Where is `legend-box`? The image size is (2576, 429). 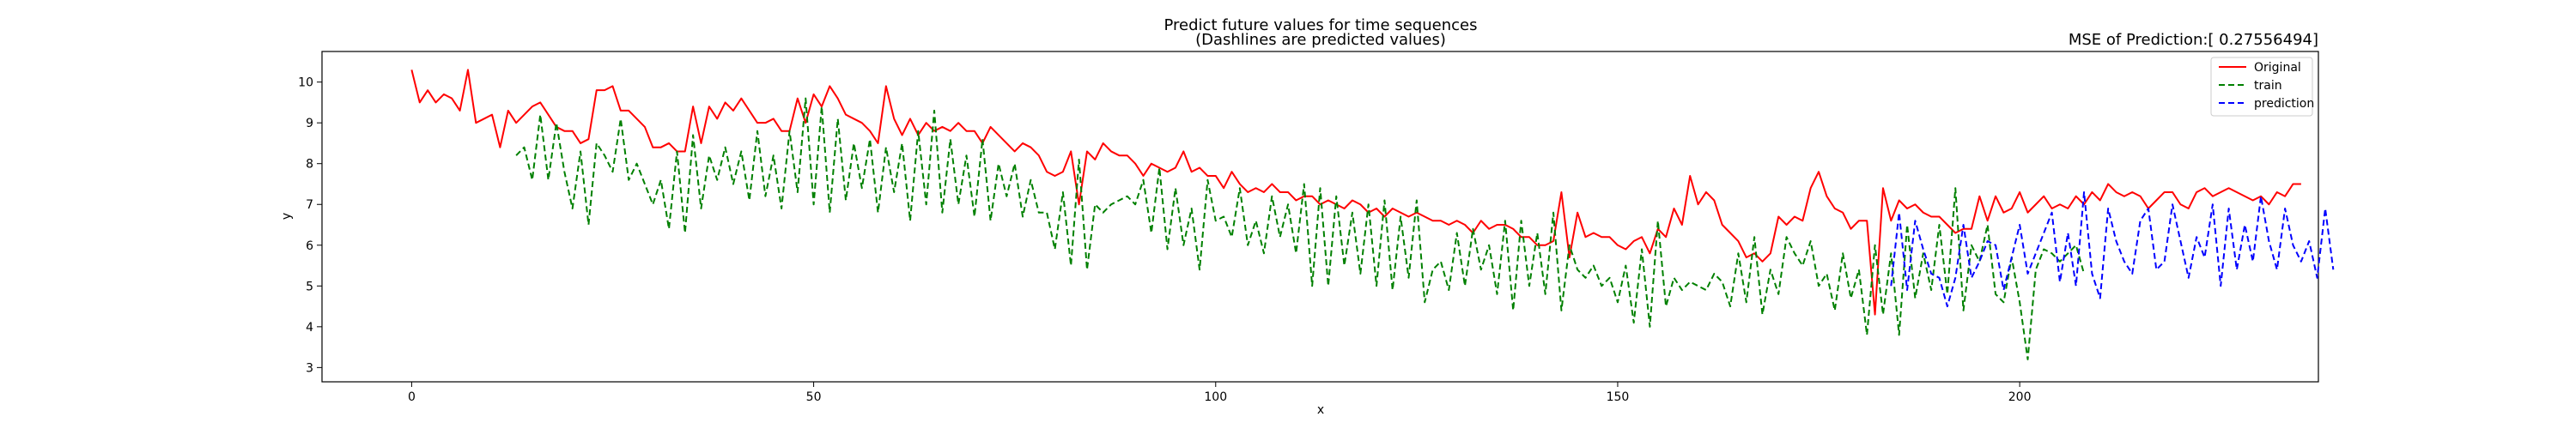 legend-box is located at coordinates (2261, 87).